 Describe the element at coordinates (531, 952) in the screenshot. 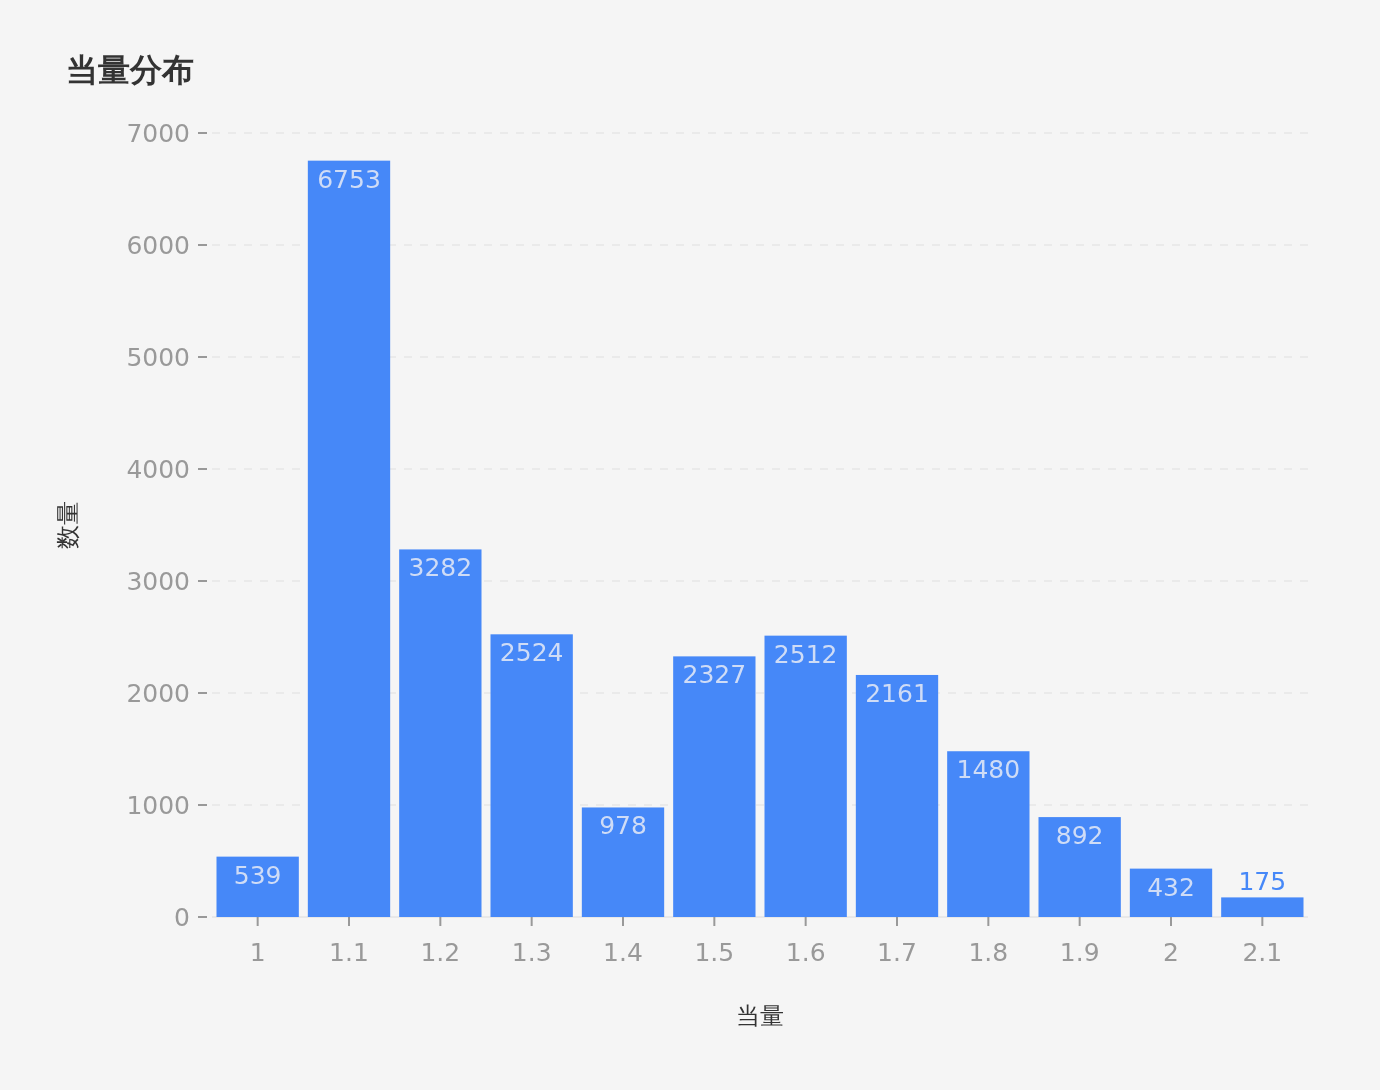

I see `x-tick-label: 1.3` at that location.